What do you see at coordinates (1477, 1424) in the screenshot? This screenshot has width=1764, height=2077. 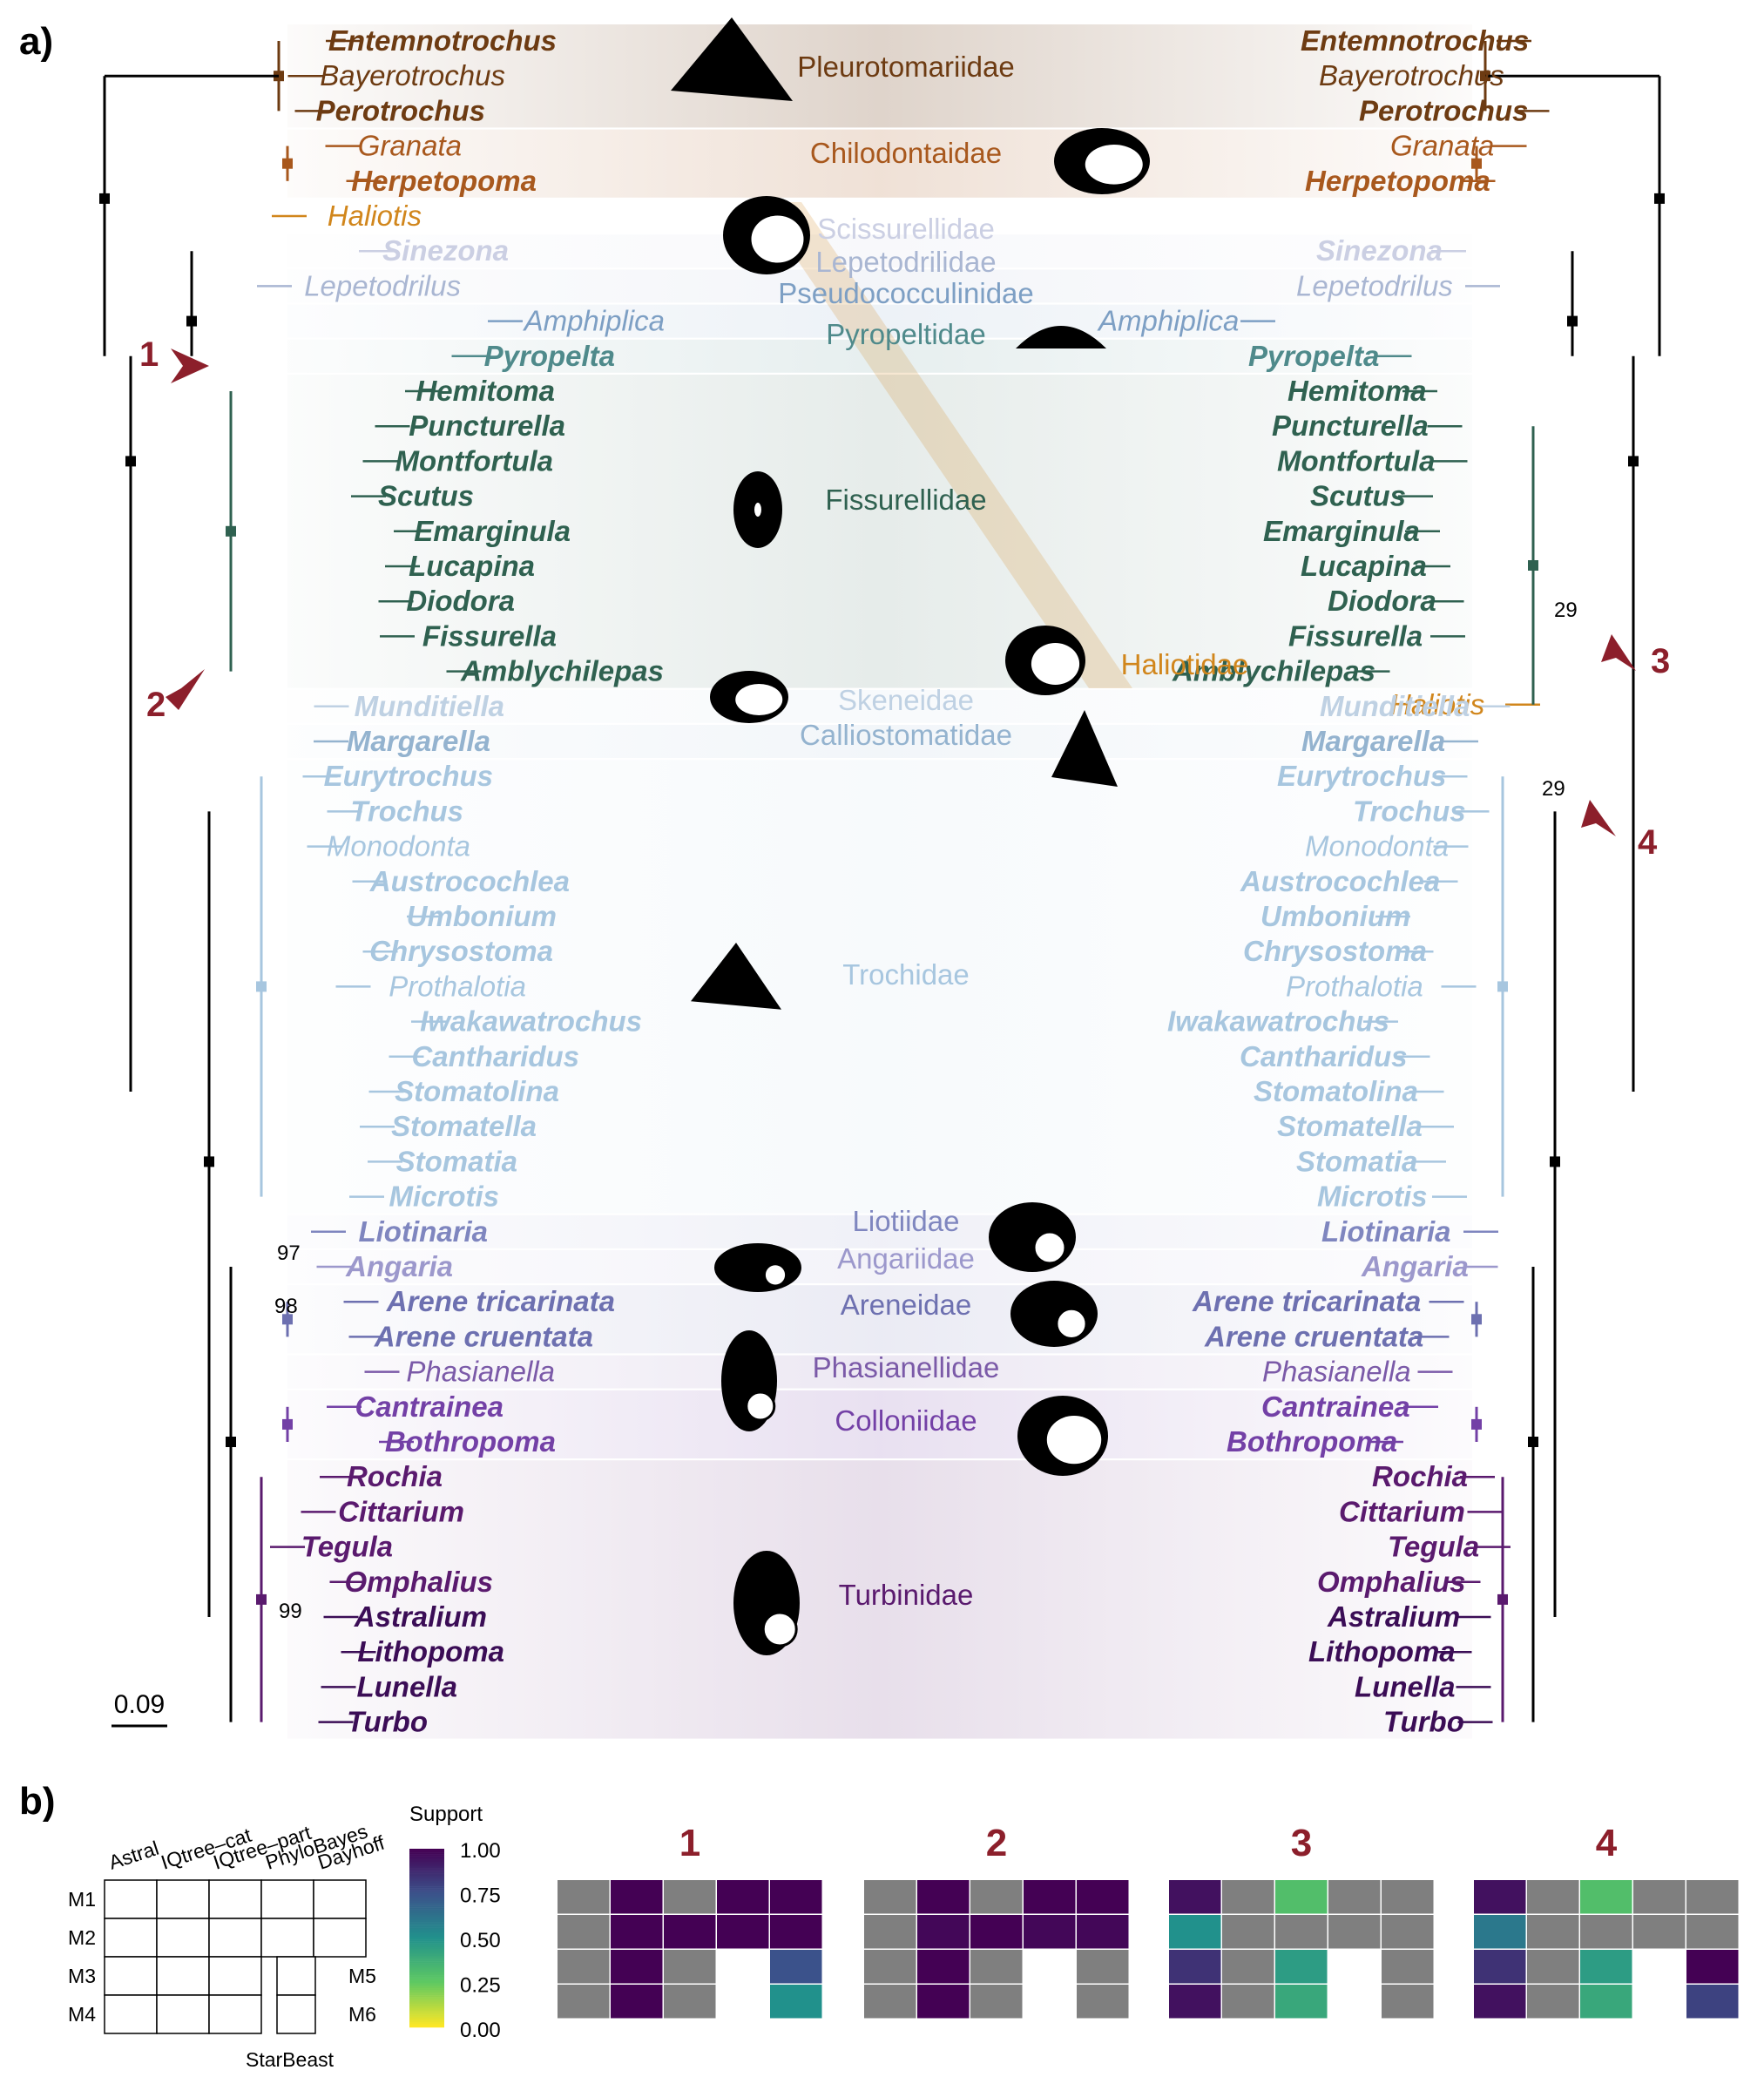 I see `right-node` at bounding box center [1477, 1424].